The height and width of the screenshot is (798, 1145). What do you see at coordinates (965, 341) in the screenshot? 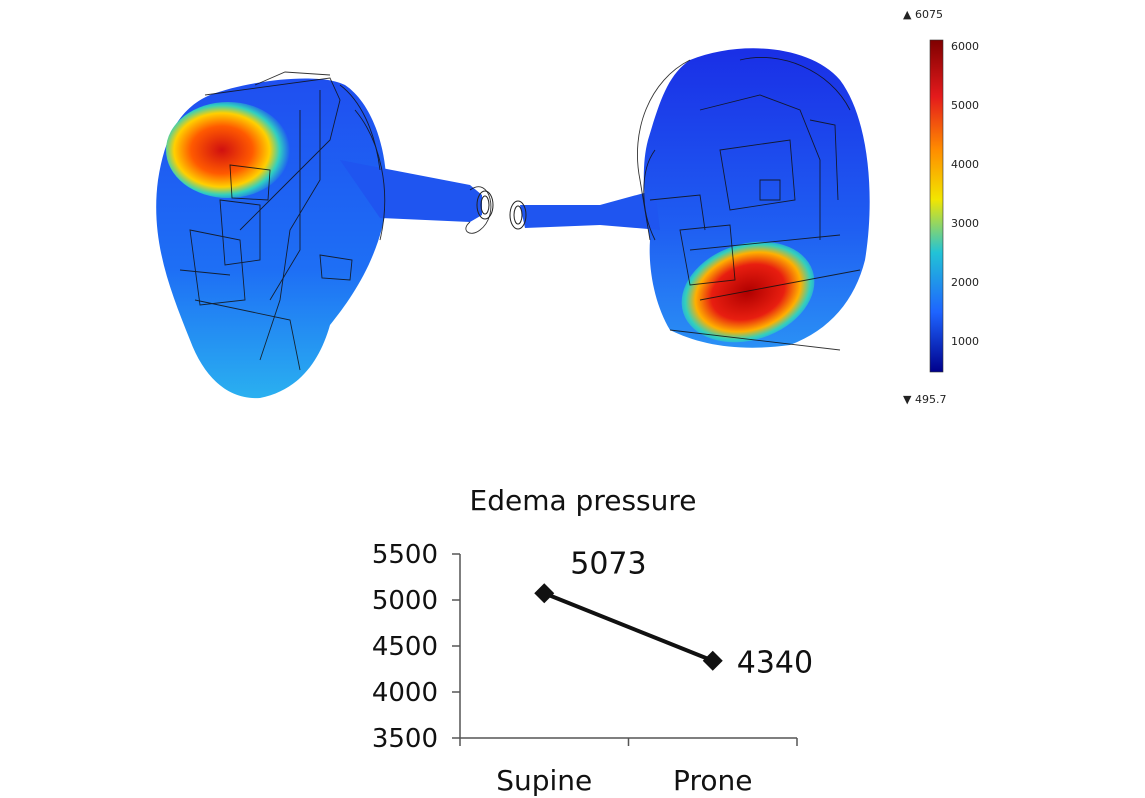
I see `colorbar-tick-1000: 1000` at bounding box center [965, 341].